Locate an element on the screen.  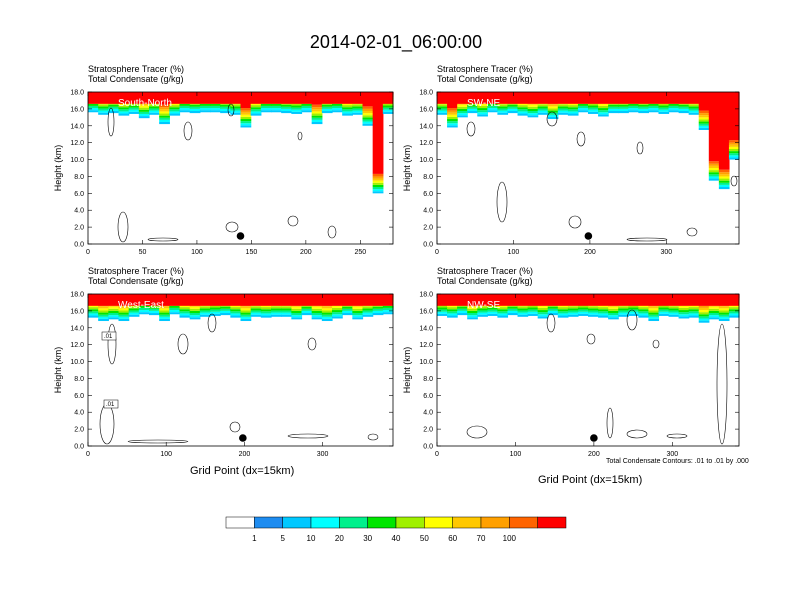
colorbar-swatch is located at coordinates (410, 522).